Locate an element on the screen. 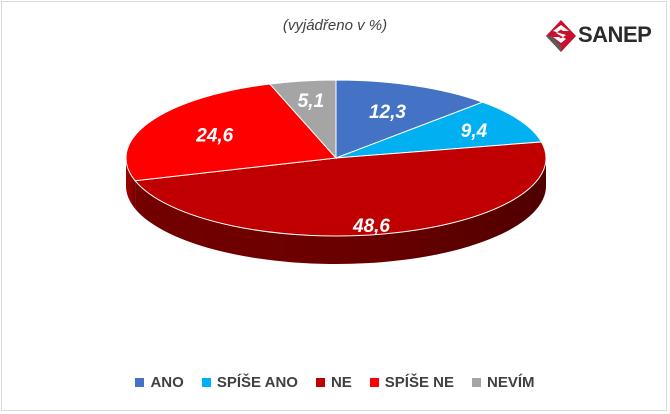  legend-label-sp-e-ne: SPÍŠE NE is located at coordinates (419, 382).